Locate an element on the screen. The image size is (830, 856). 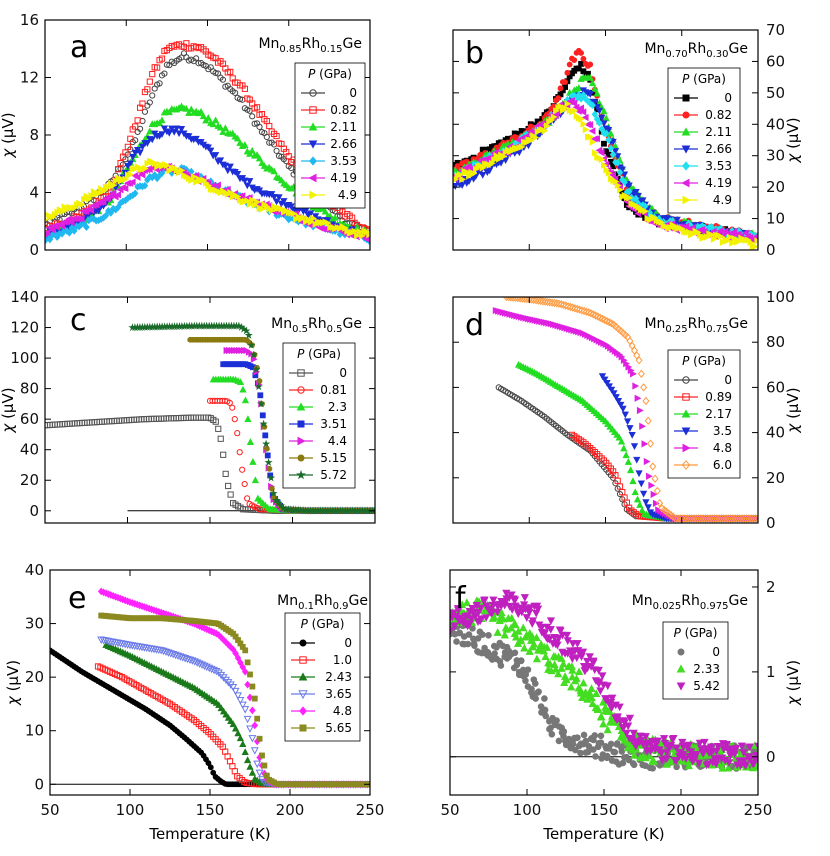
x-tick-label: 150 is located at coordinates (604, 810).